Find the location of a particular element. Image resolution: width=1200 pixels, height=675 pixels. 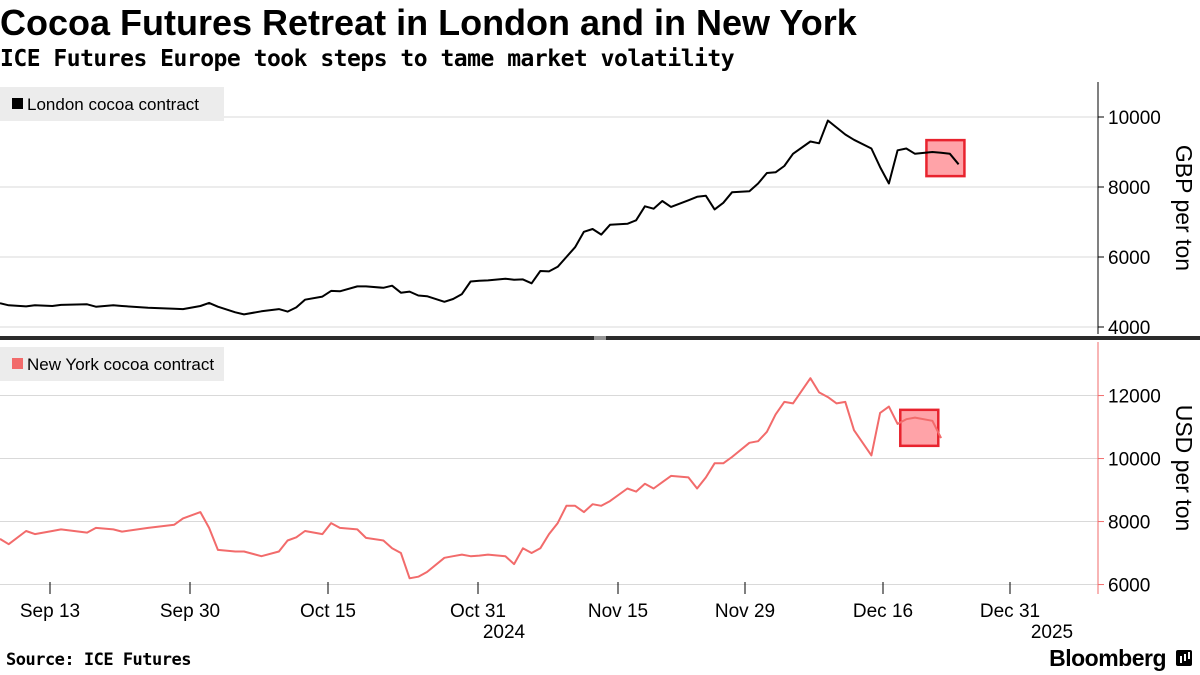

bloomberg-logo: Bloomberg is located at coordinates (1107, 658).